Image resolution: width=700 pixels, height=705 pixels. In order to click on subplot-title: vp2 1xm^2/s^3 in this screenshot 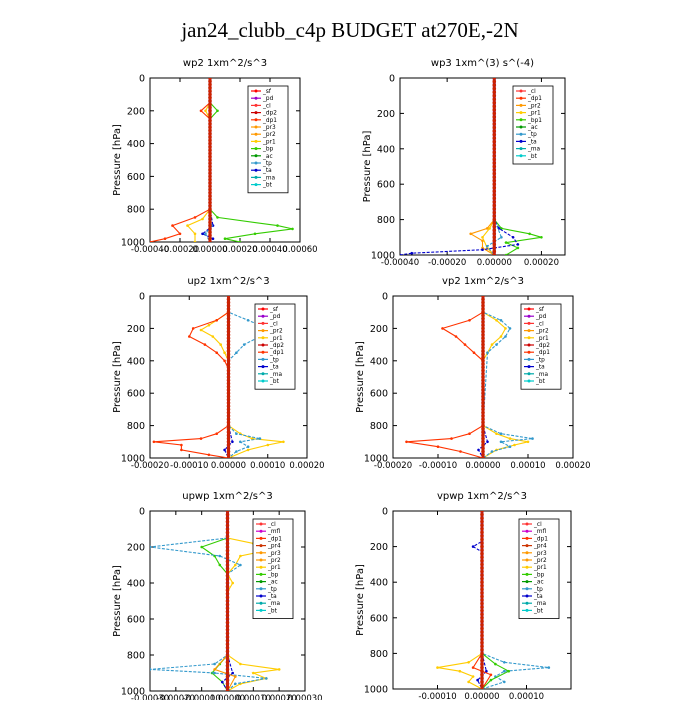, I will do `click(483, 281)`.